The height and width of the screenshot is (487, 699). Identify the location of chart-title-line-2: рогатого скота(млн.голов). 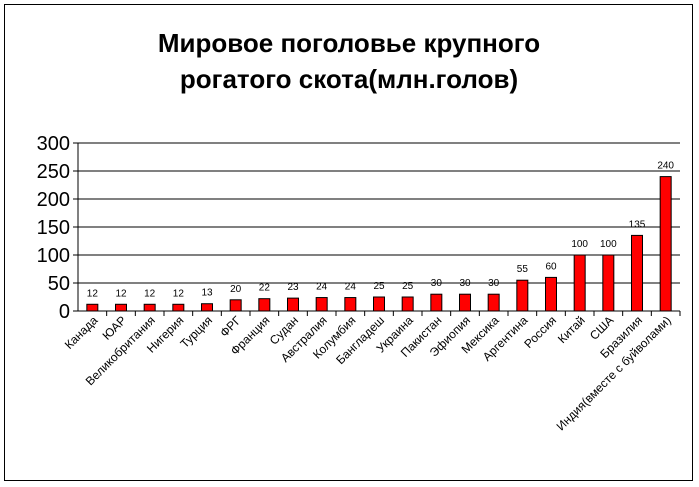
(349, 79).